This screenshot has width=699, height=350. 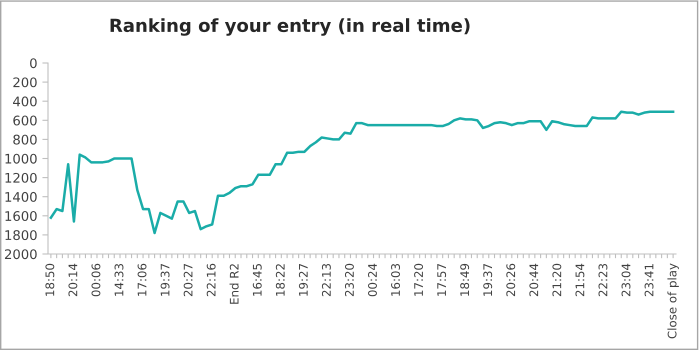 I want to click on x-tick-label: 17:06, so click(x=142, y=280).